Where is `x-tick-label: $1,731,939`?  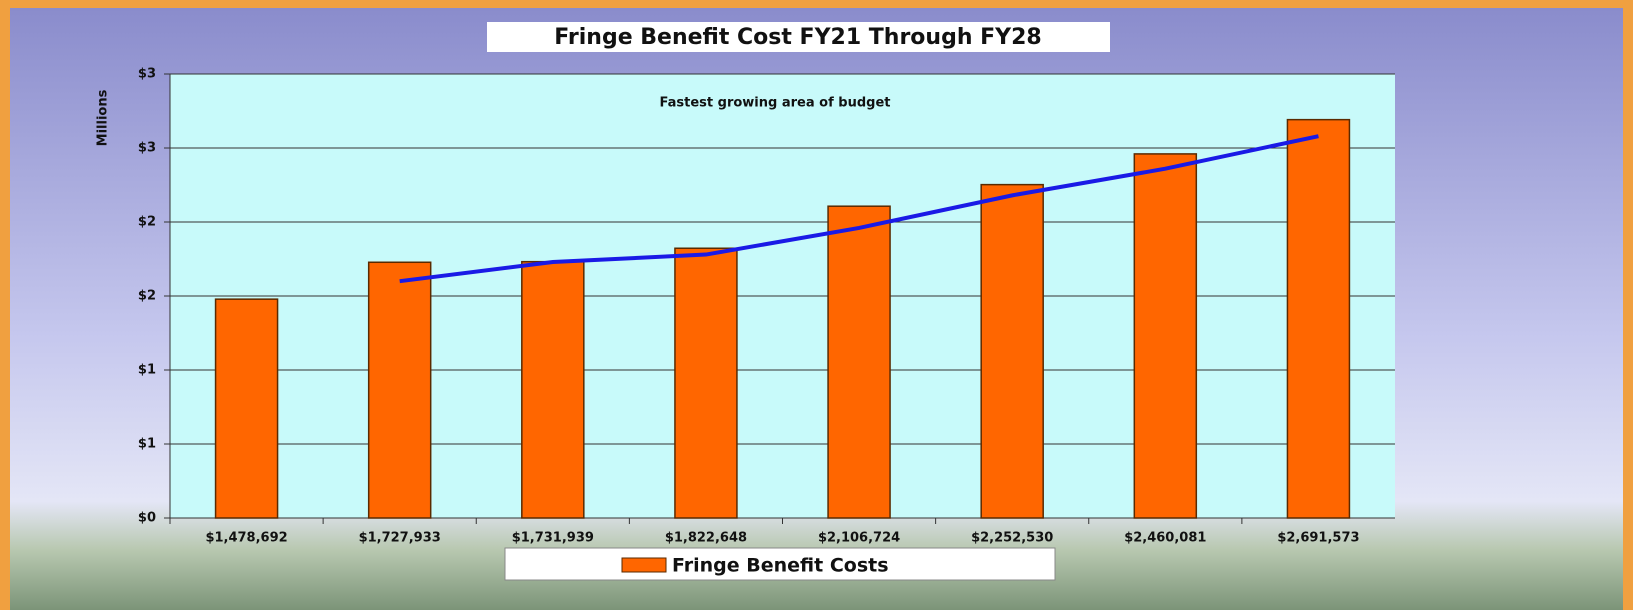
x-tick-label: $1,731,939 is located at coordinates (553, 538).